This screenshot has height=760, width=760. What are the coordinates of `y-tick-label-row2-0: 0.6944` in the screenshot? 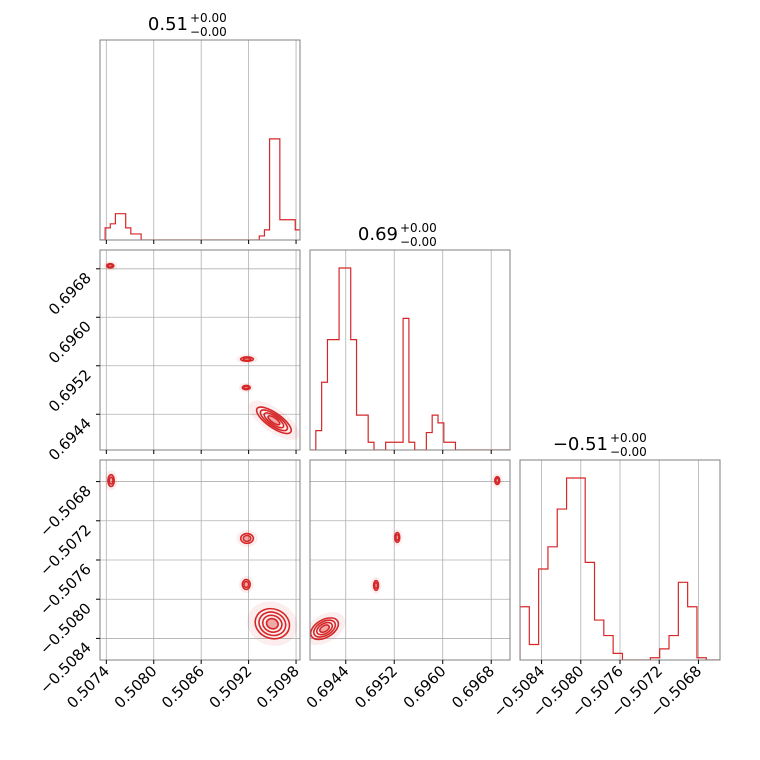 It's located at (70, 439).